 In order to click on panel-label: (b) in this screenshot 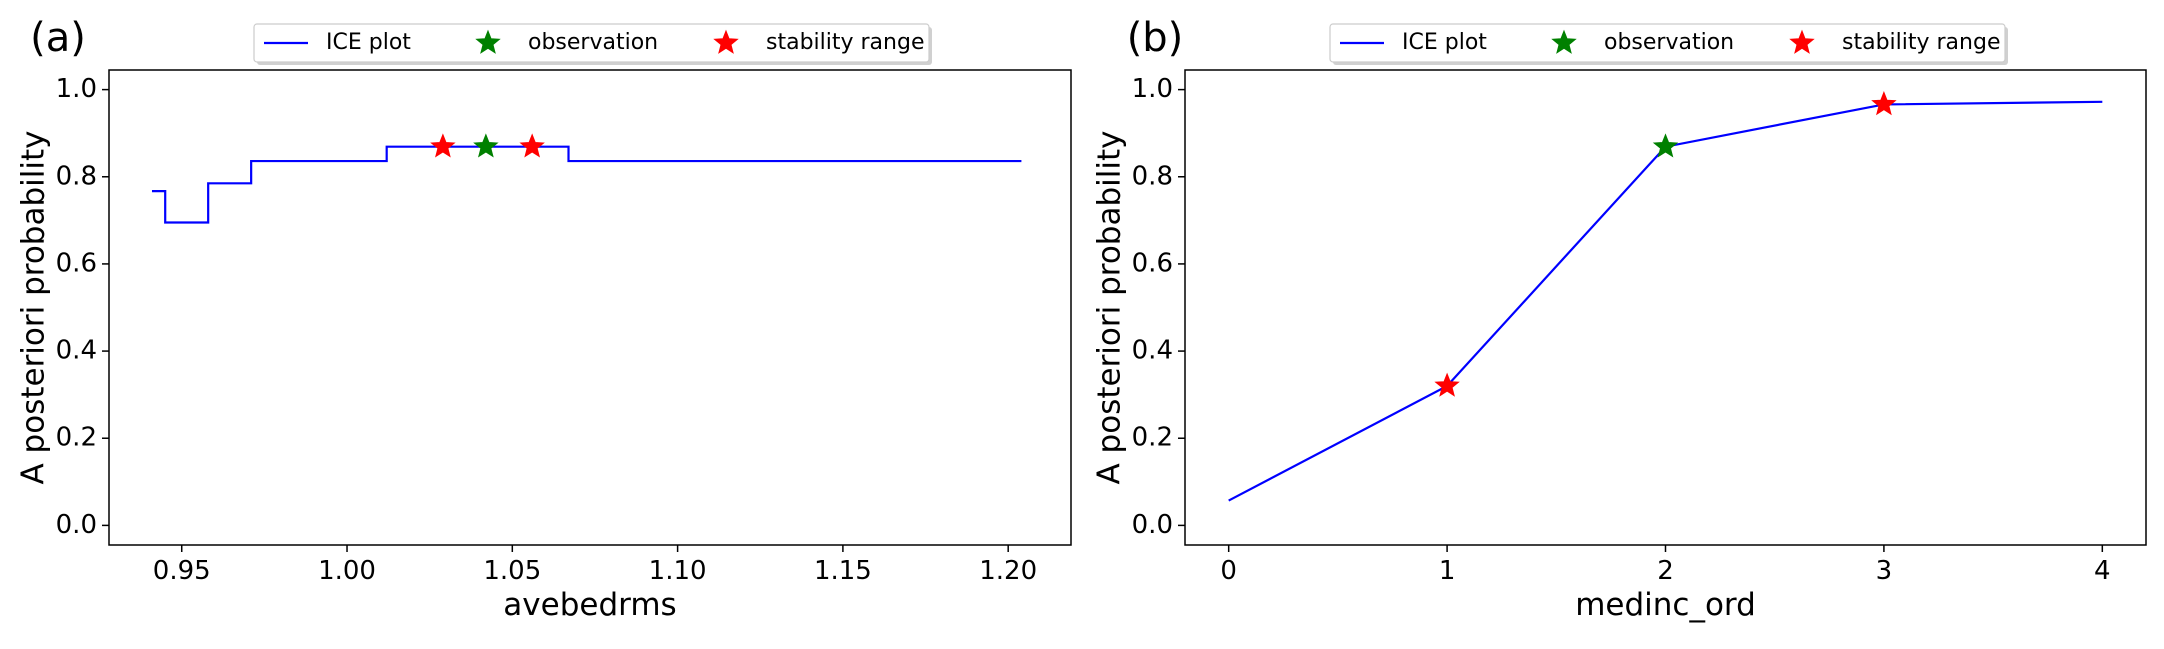, I will do `click(1155, 38)`.